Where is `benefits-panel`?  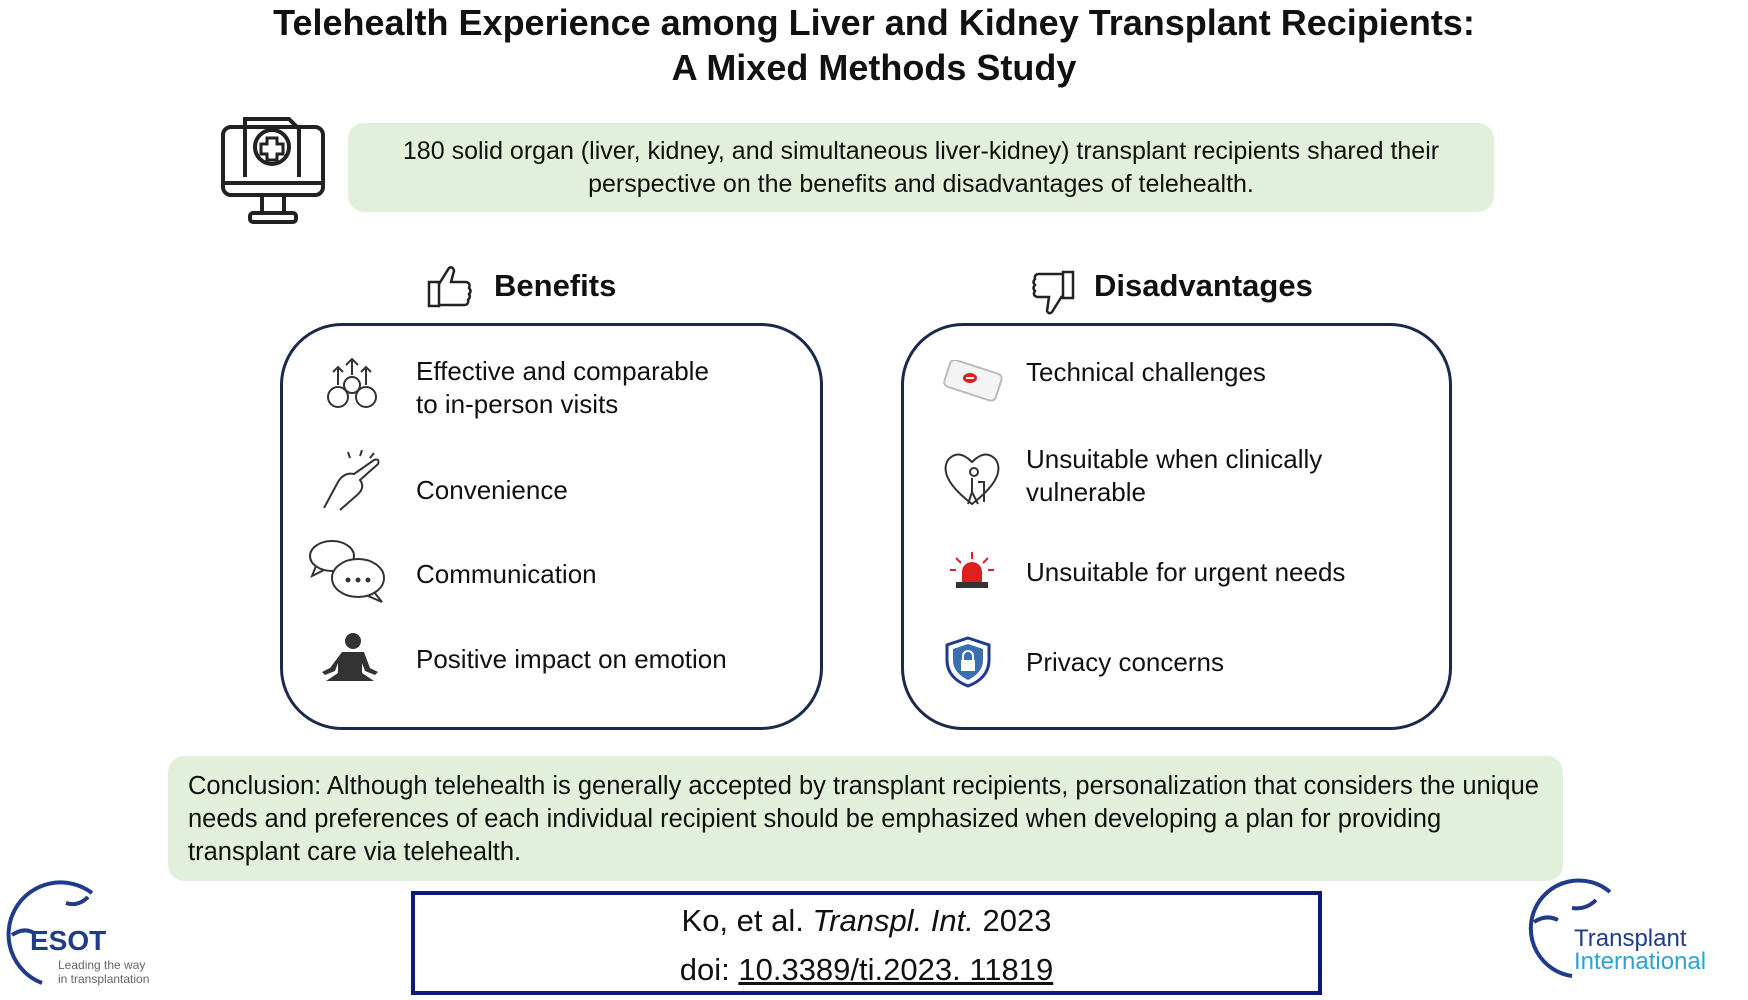 benefits-panel is located at coordinates (551, 526).